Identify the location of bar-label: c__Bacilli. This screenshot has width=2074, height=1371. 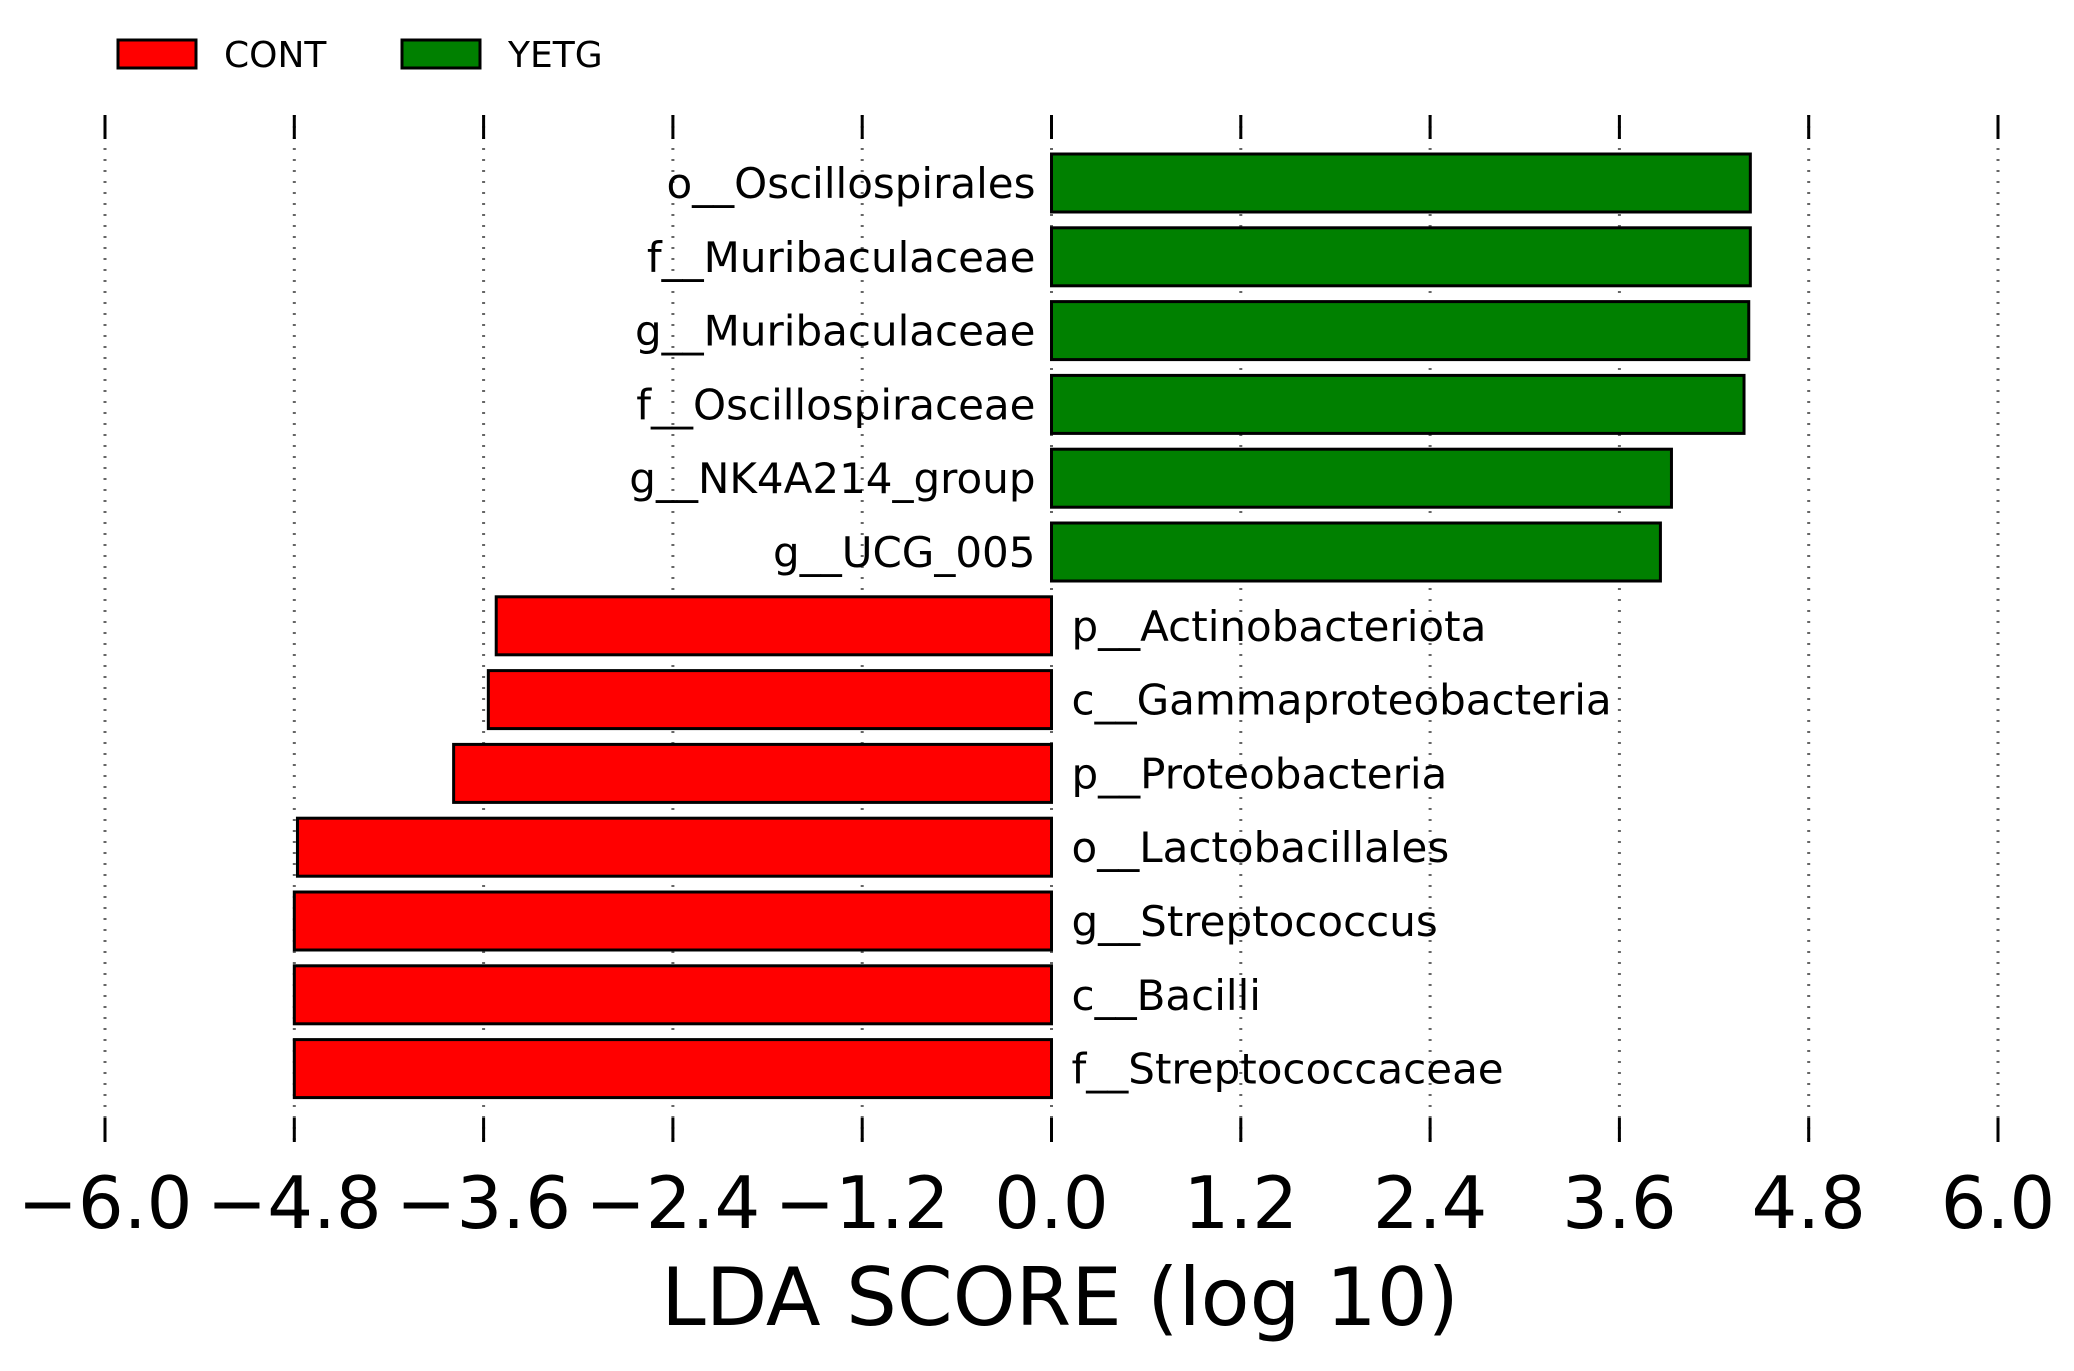
(1166, 995).